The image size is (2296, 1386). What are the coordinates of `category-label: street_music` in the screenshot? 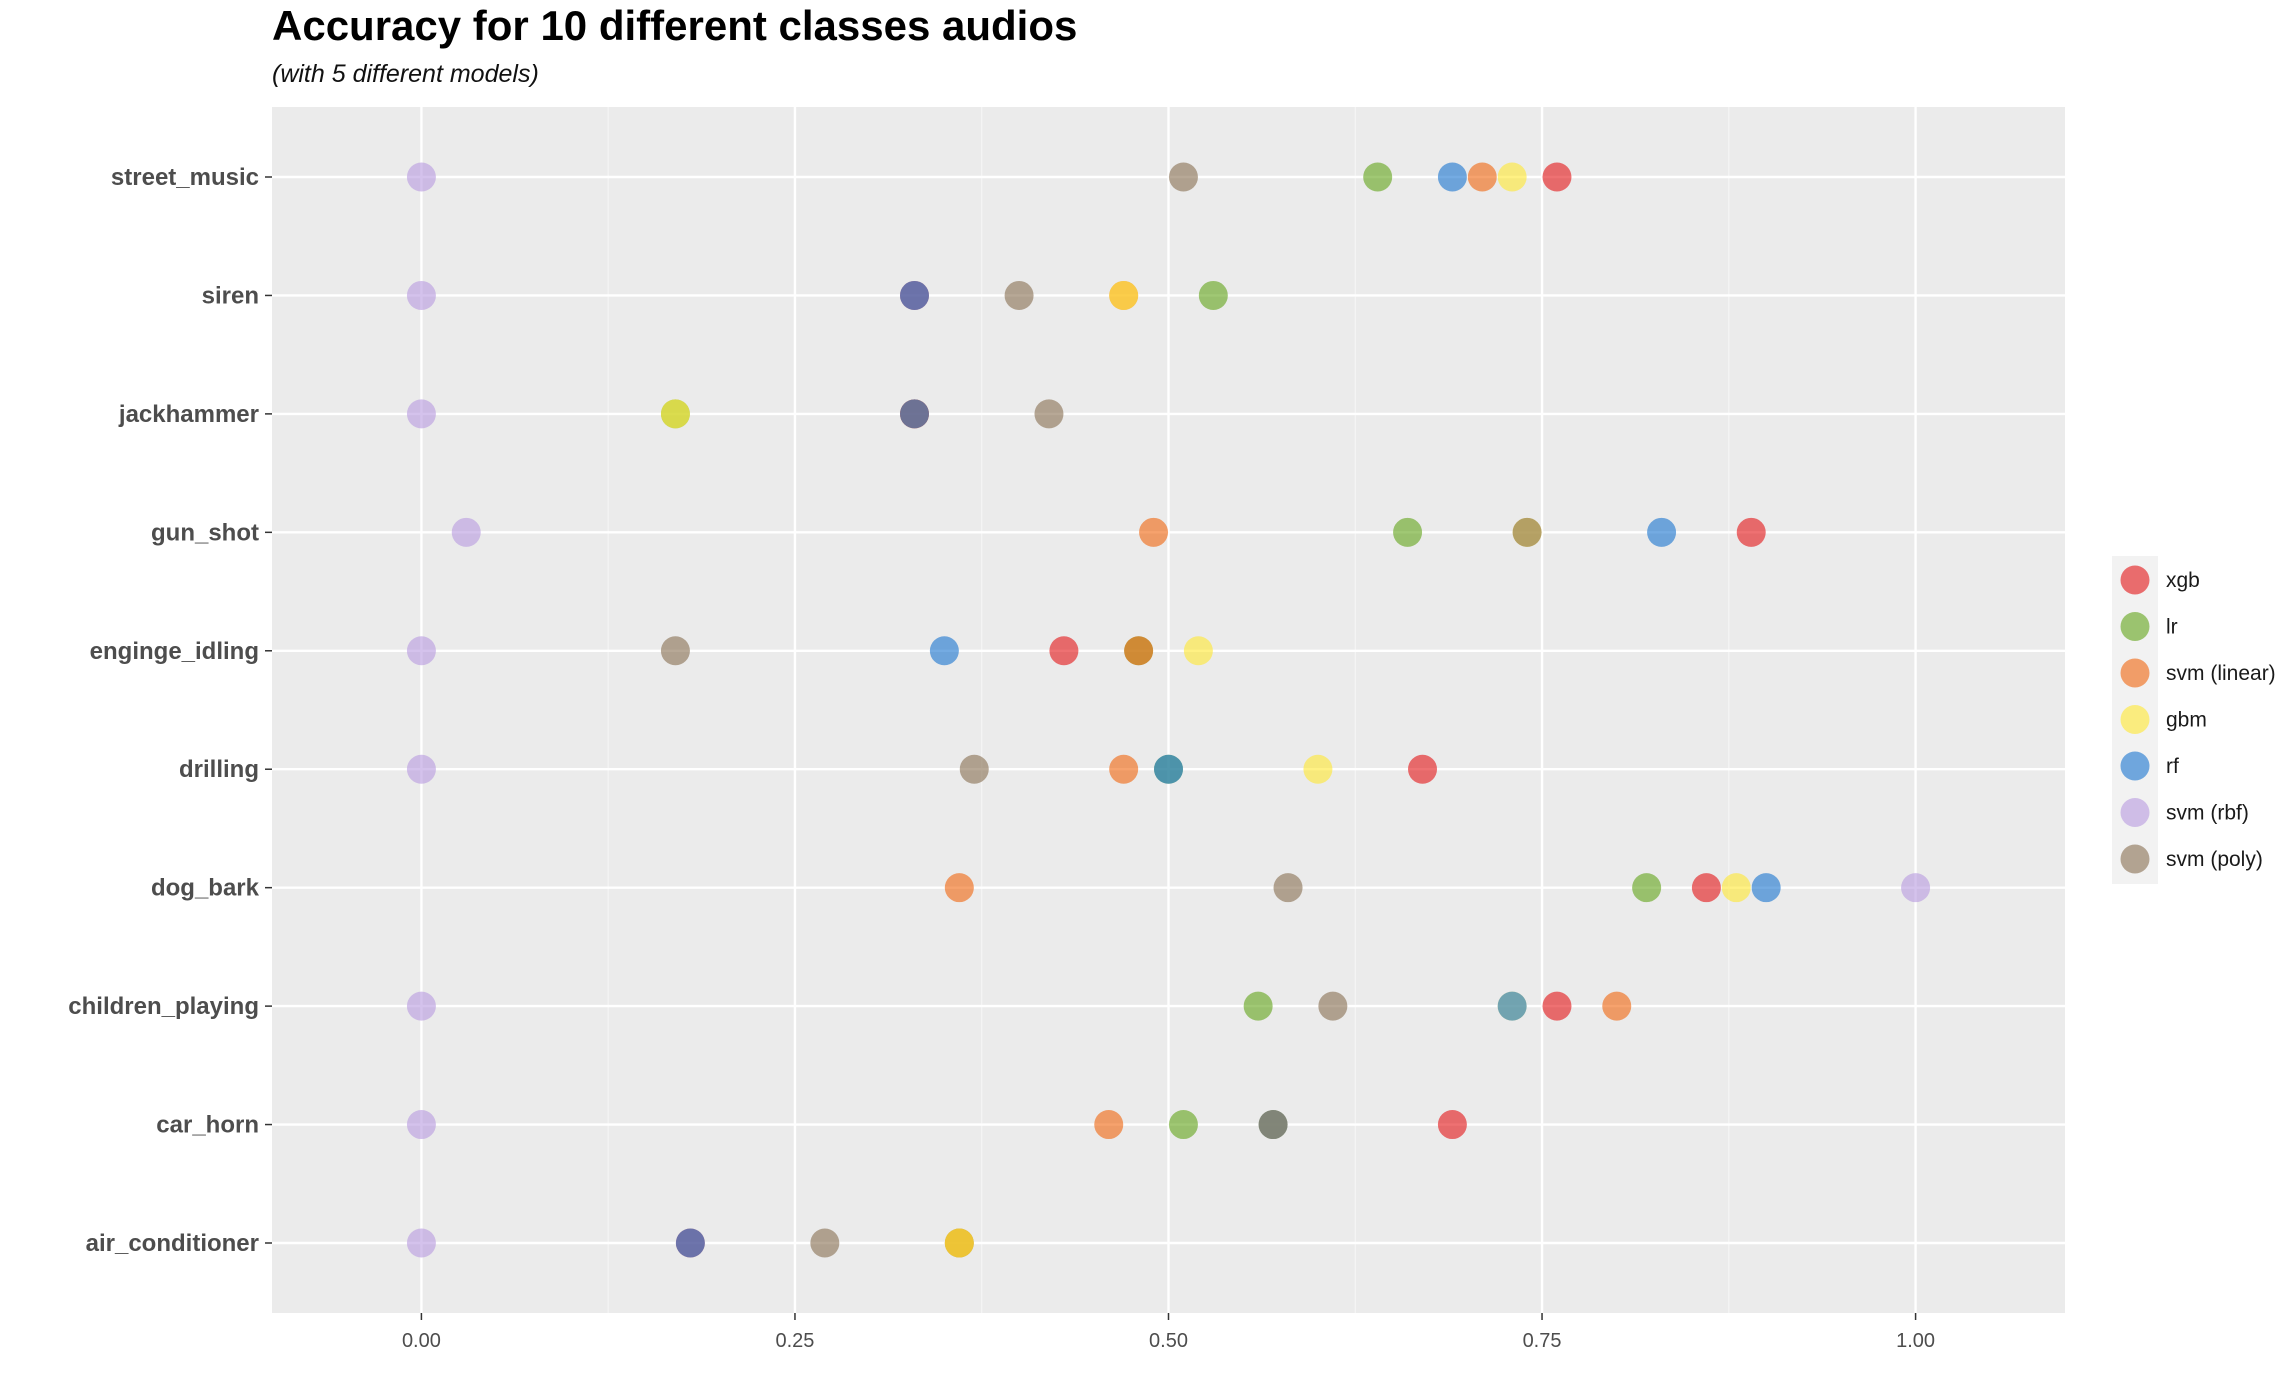 It's located at (185, 177).